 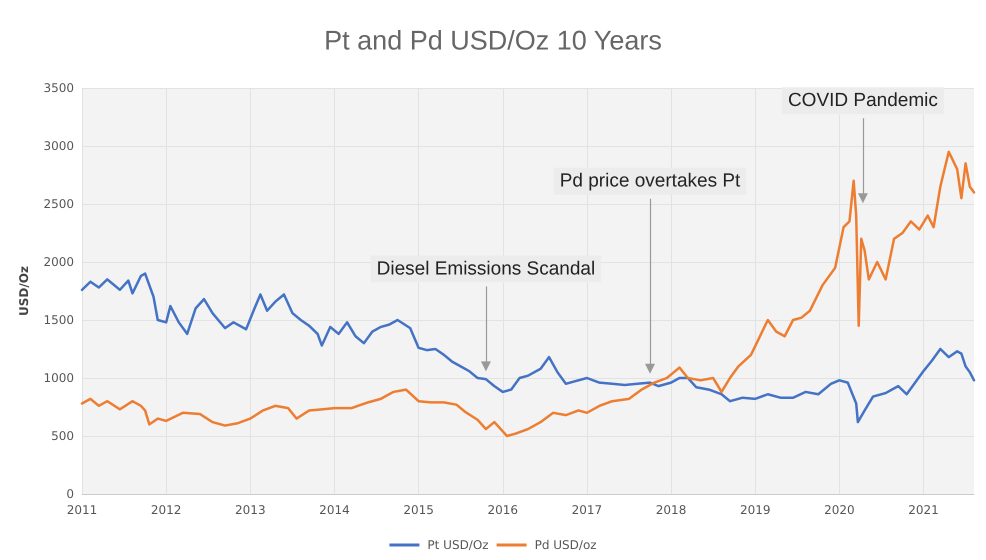 I want to click on x-tick-label: 2021, so click(x=923, y=510).